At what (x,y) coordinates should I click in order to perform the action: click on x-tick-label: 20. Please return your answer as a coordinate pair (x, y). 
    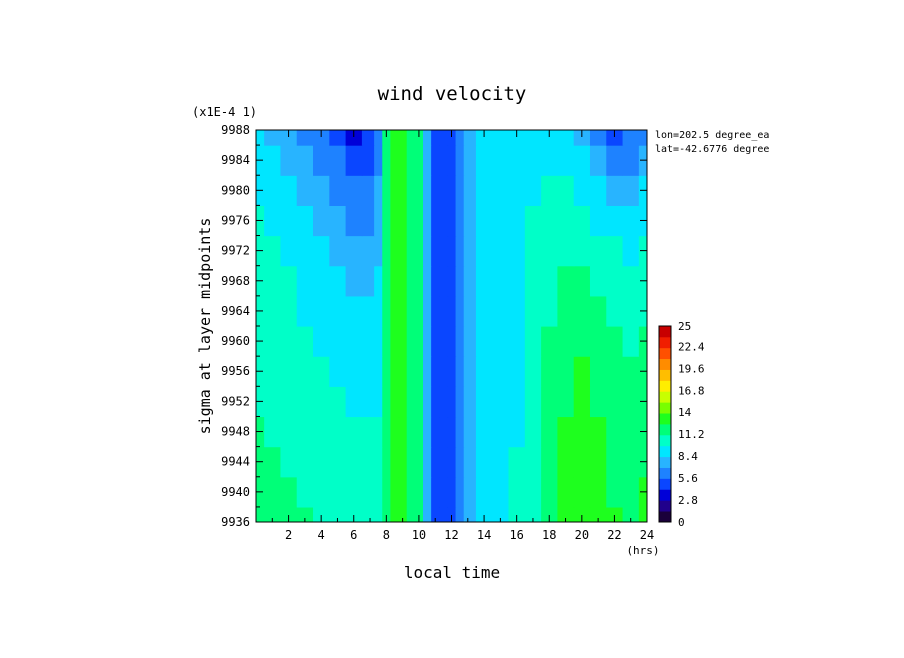
    Looking at the image, I should click on (582, 535).